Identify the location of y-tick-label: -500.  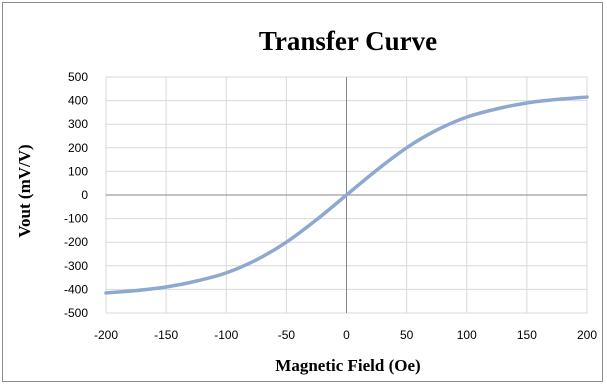
(76, 313).